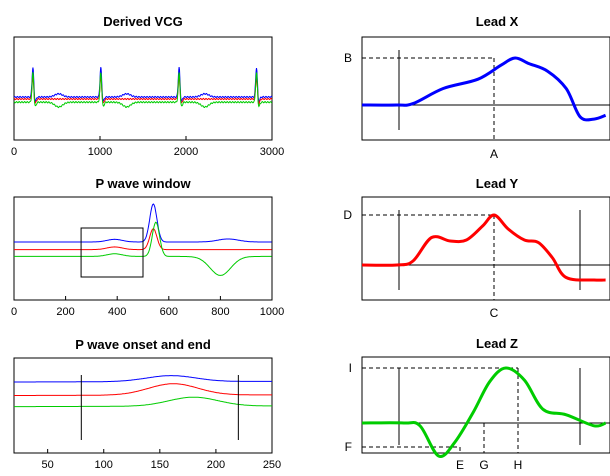 The image size is (610, 476). I want to click on leady-label-d: D, so click(347, 215).